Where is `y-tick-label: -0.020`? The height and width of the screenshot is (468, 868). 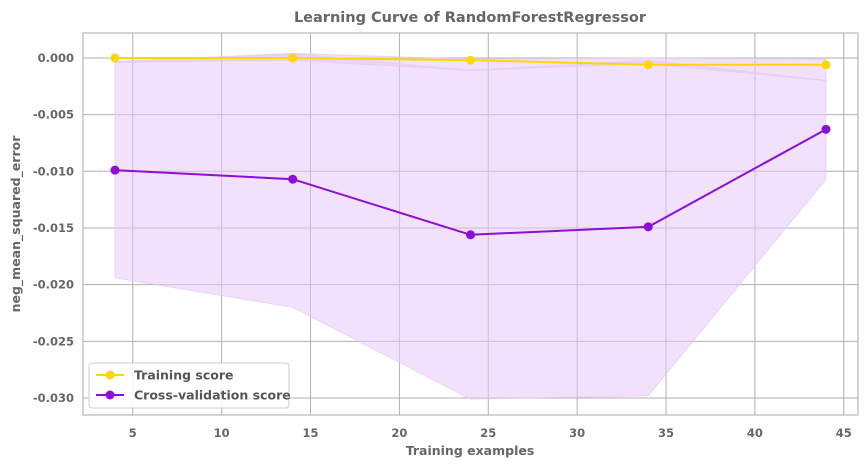
y-tick-label: -0.020 is located at coordinates (53, 285).